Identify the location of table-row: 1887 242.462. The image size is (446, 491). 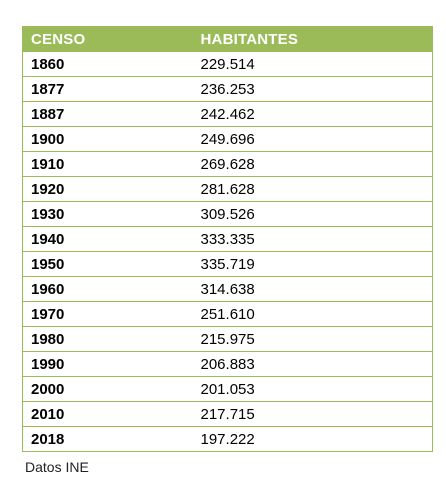
(227, 114).